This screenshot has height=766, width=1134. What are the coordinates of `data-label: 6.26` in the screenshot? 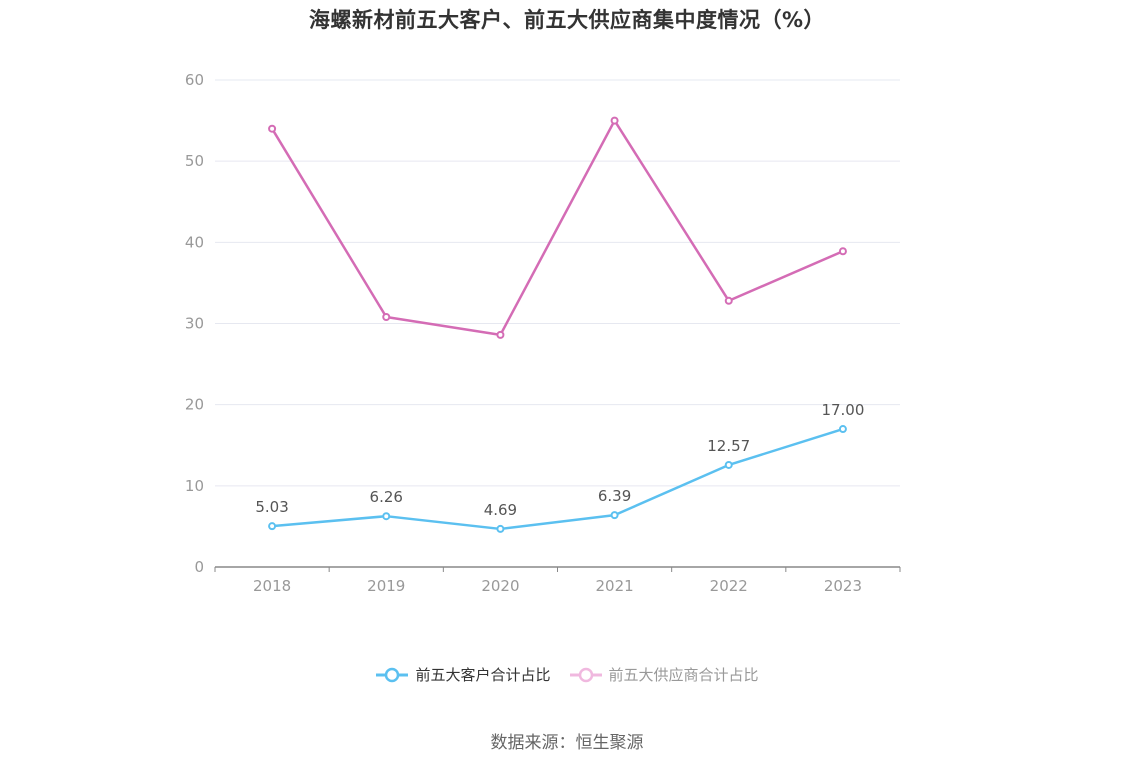 It's located at (386, 497).